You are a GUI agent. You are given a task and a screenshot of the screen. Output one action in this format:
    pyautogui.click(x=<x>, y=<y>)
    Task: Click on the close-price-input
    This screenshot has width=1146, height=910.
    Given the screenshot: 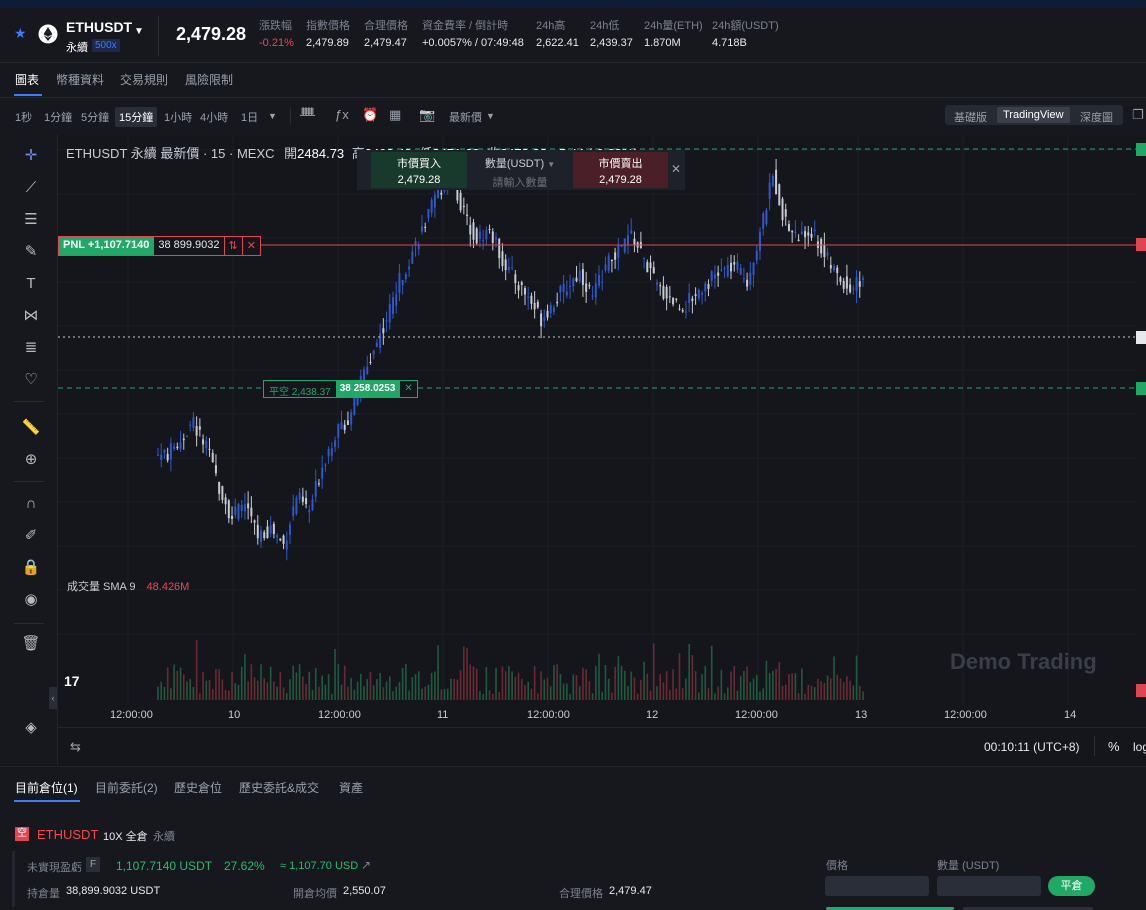 What is the action you would take?
    pyautogui.click(x=877, y=886)
    